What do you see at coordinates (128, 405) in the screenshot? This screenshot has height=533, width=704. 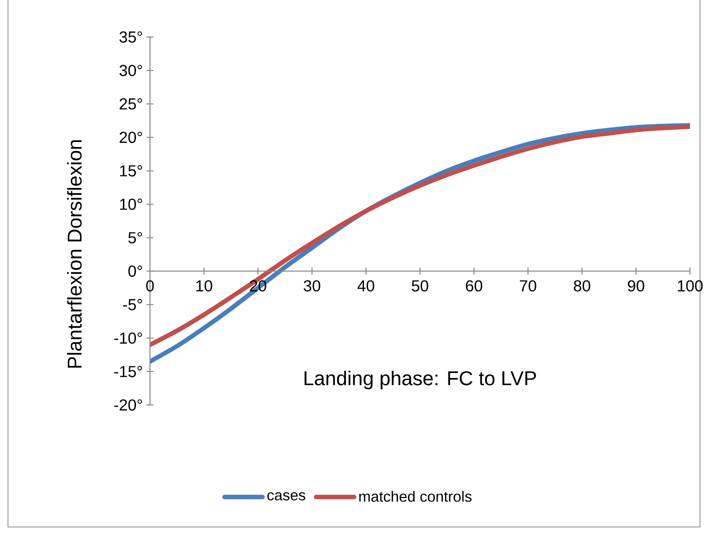 I see `y-tick-label: -20°` at bounding box center [128, 405].